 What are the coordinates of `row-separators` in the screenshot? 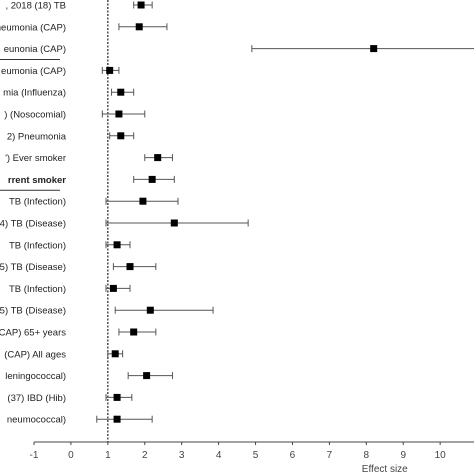 It's located at (30, 125).